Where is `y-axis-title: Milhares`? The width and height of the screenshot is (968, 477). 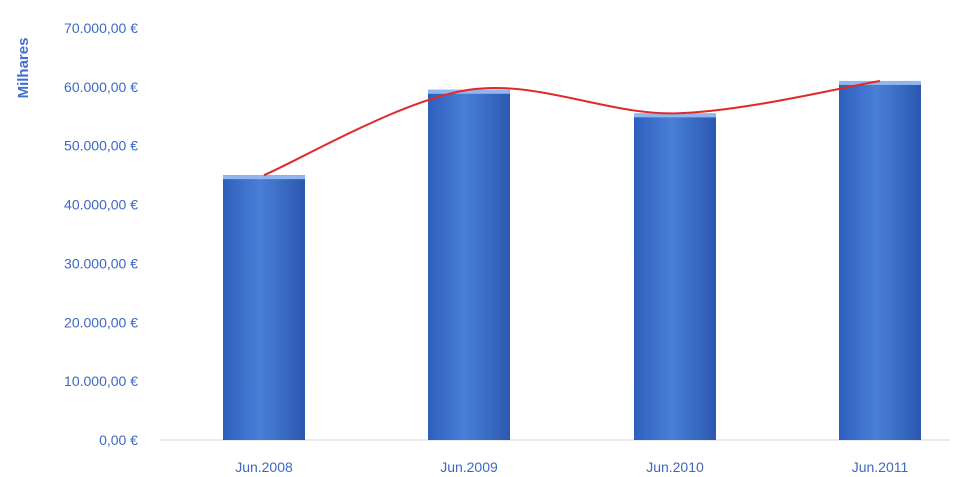 y-axis-title: Milhares is located at coordinates (23, 68).